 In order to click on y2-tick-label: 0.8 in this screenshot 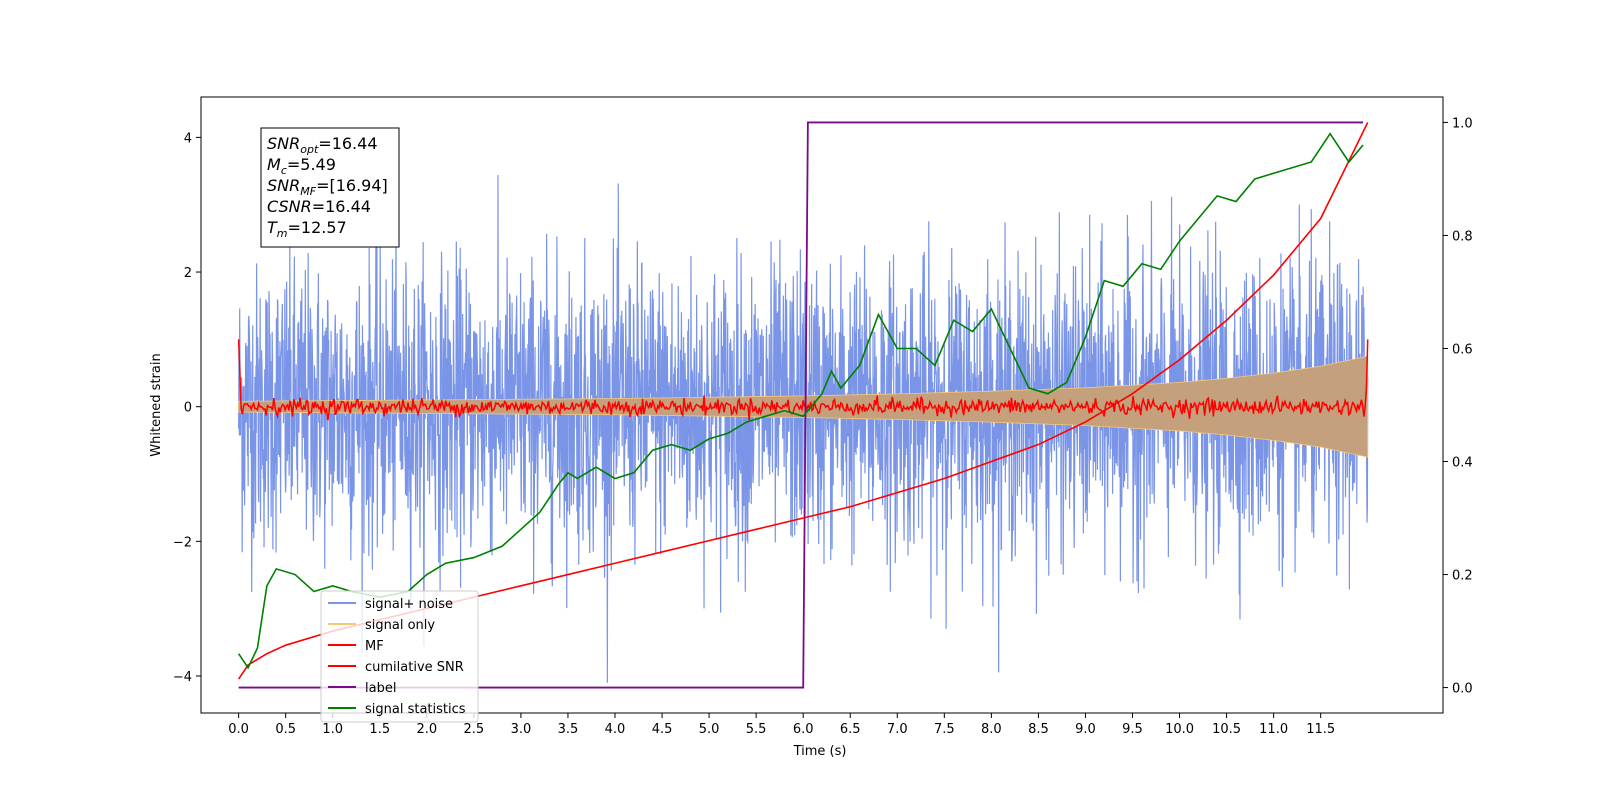, I will do `click(1462, 236)`.